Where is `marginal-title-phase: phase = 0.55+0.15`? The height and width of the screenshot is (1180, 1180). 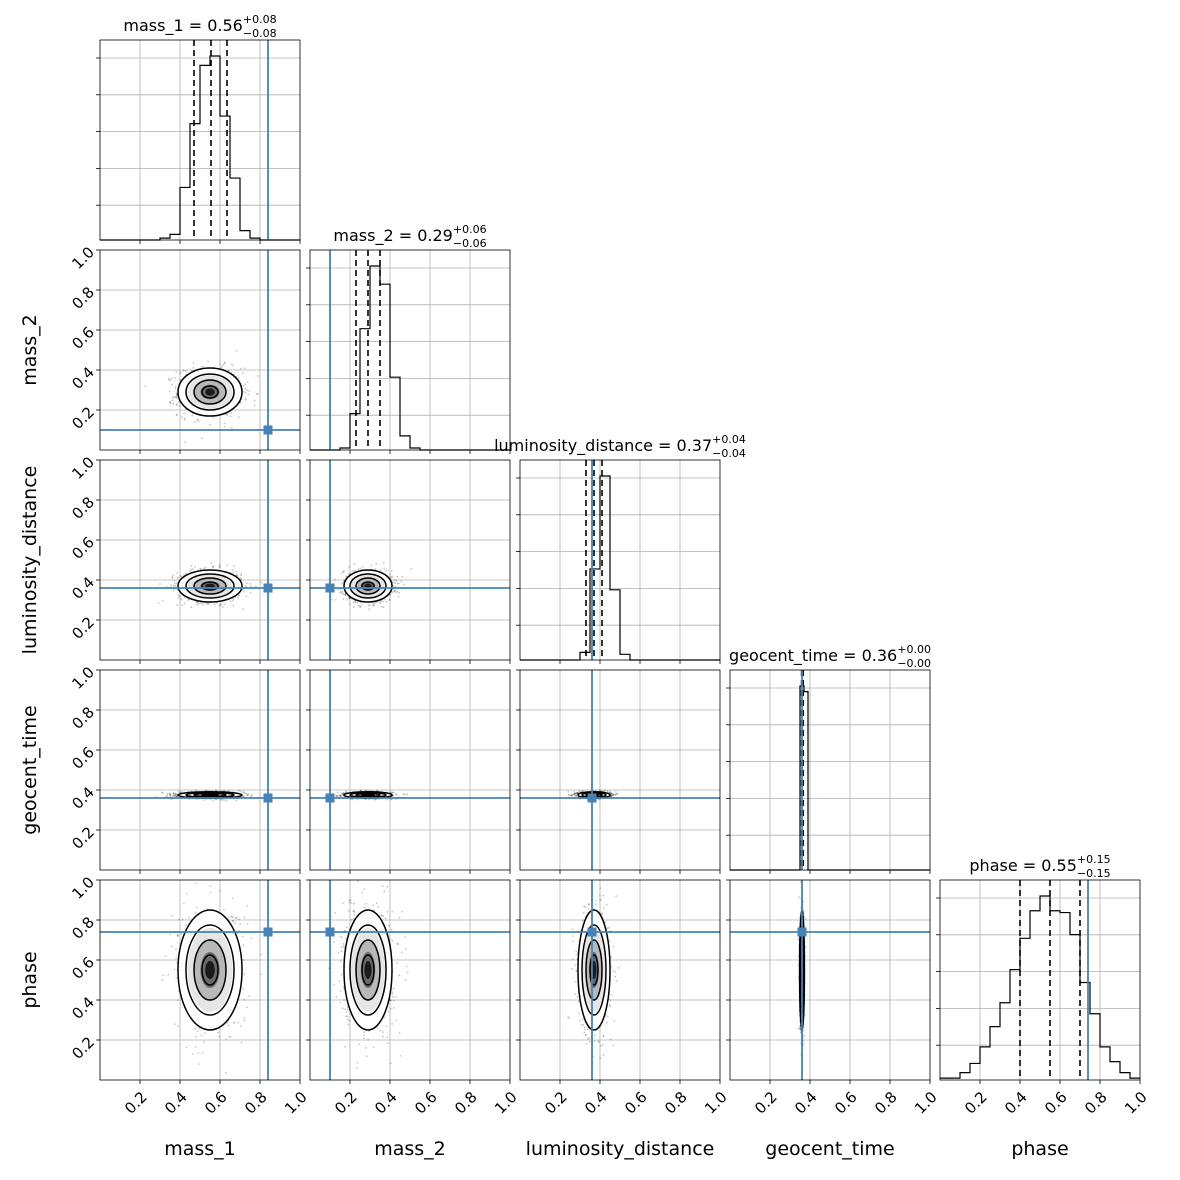 marginal-title-phase: phase = 0.55+0.15 is located at coordinates (1039, 864).